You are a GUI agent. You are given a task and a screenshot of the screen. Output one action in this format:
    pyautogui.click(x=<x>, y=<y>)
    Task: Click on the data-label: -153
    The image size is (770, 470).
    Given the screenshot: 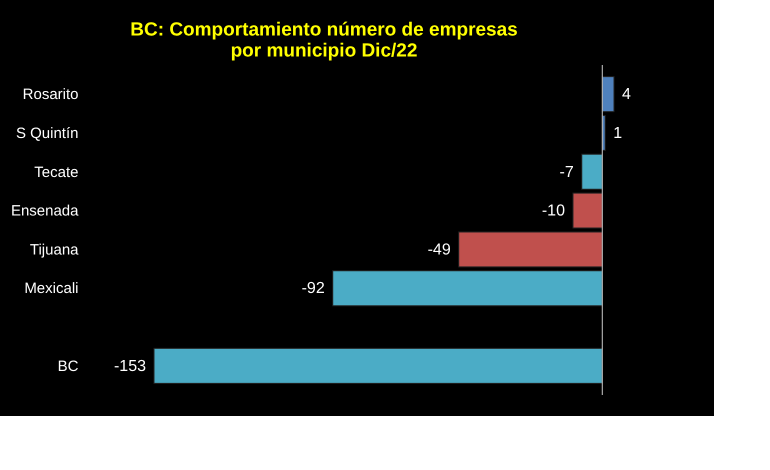 What is the action you would take?
    pyautogui.click(x=130, y=366)
    